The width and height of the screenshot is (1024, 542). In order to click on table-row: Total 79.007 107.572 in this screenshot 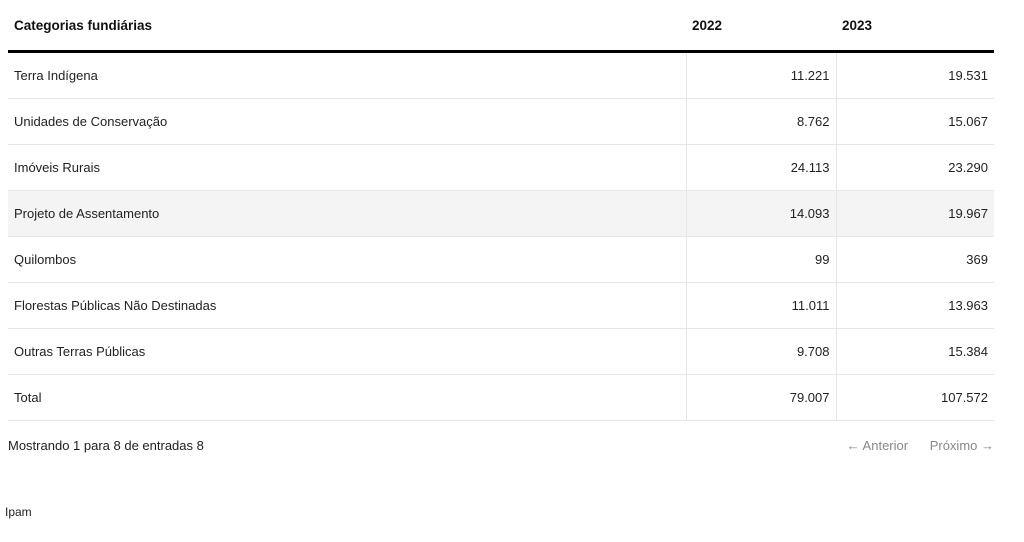, I will do `click(501, 397)`.